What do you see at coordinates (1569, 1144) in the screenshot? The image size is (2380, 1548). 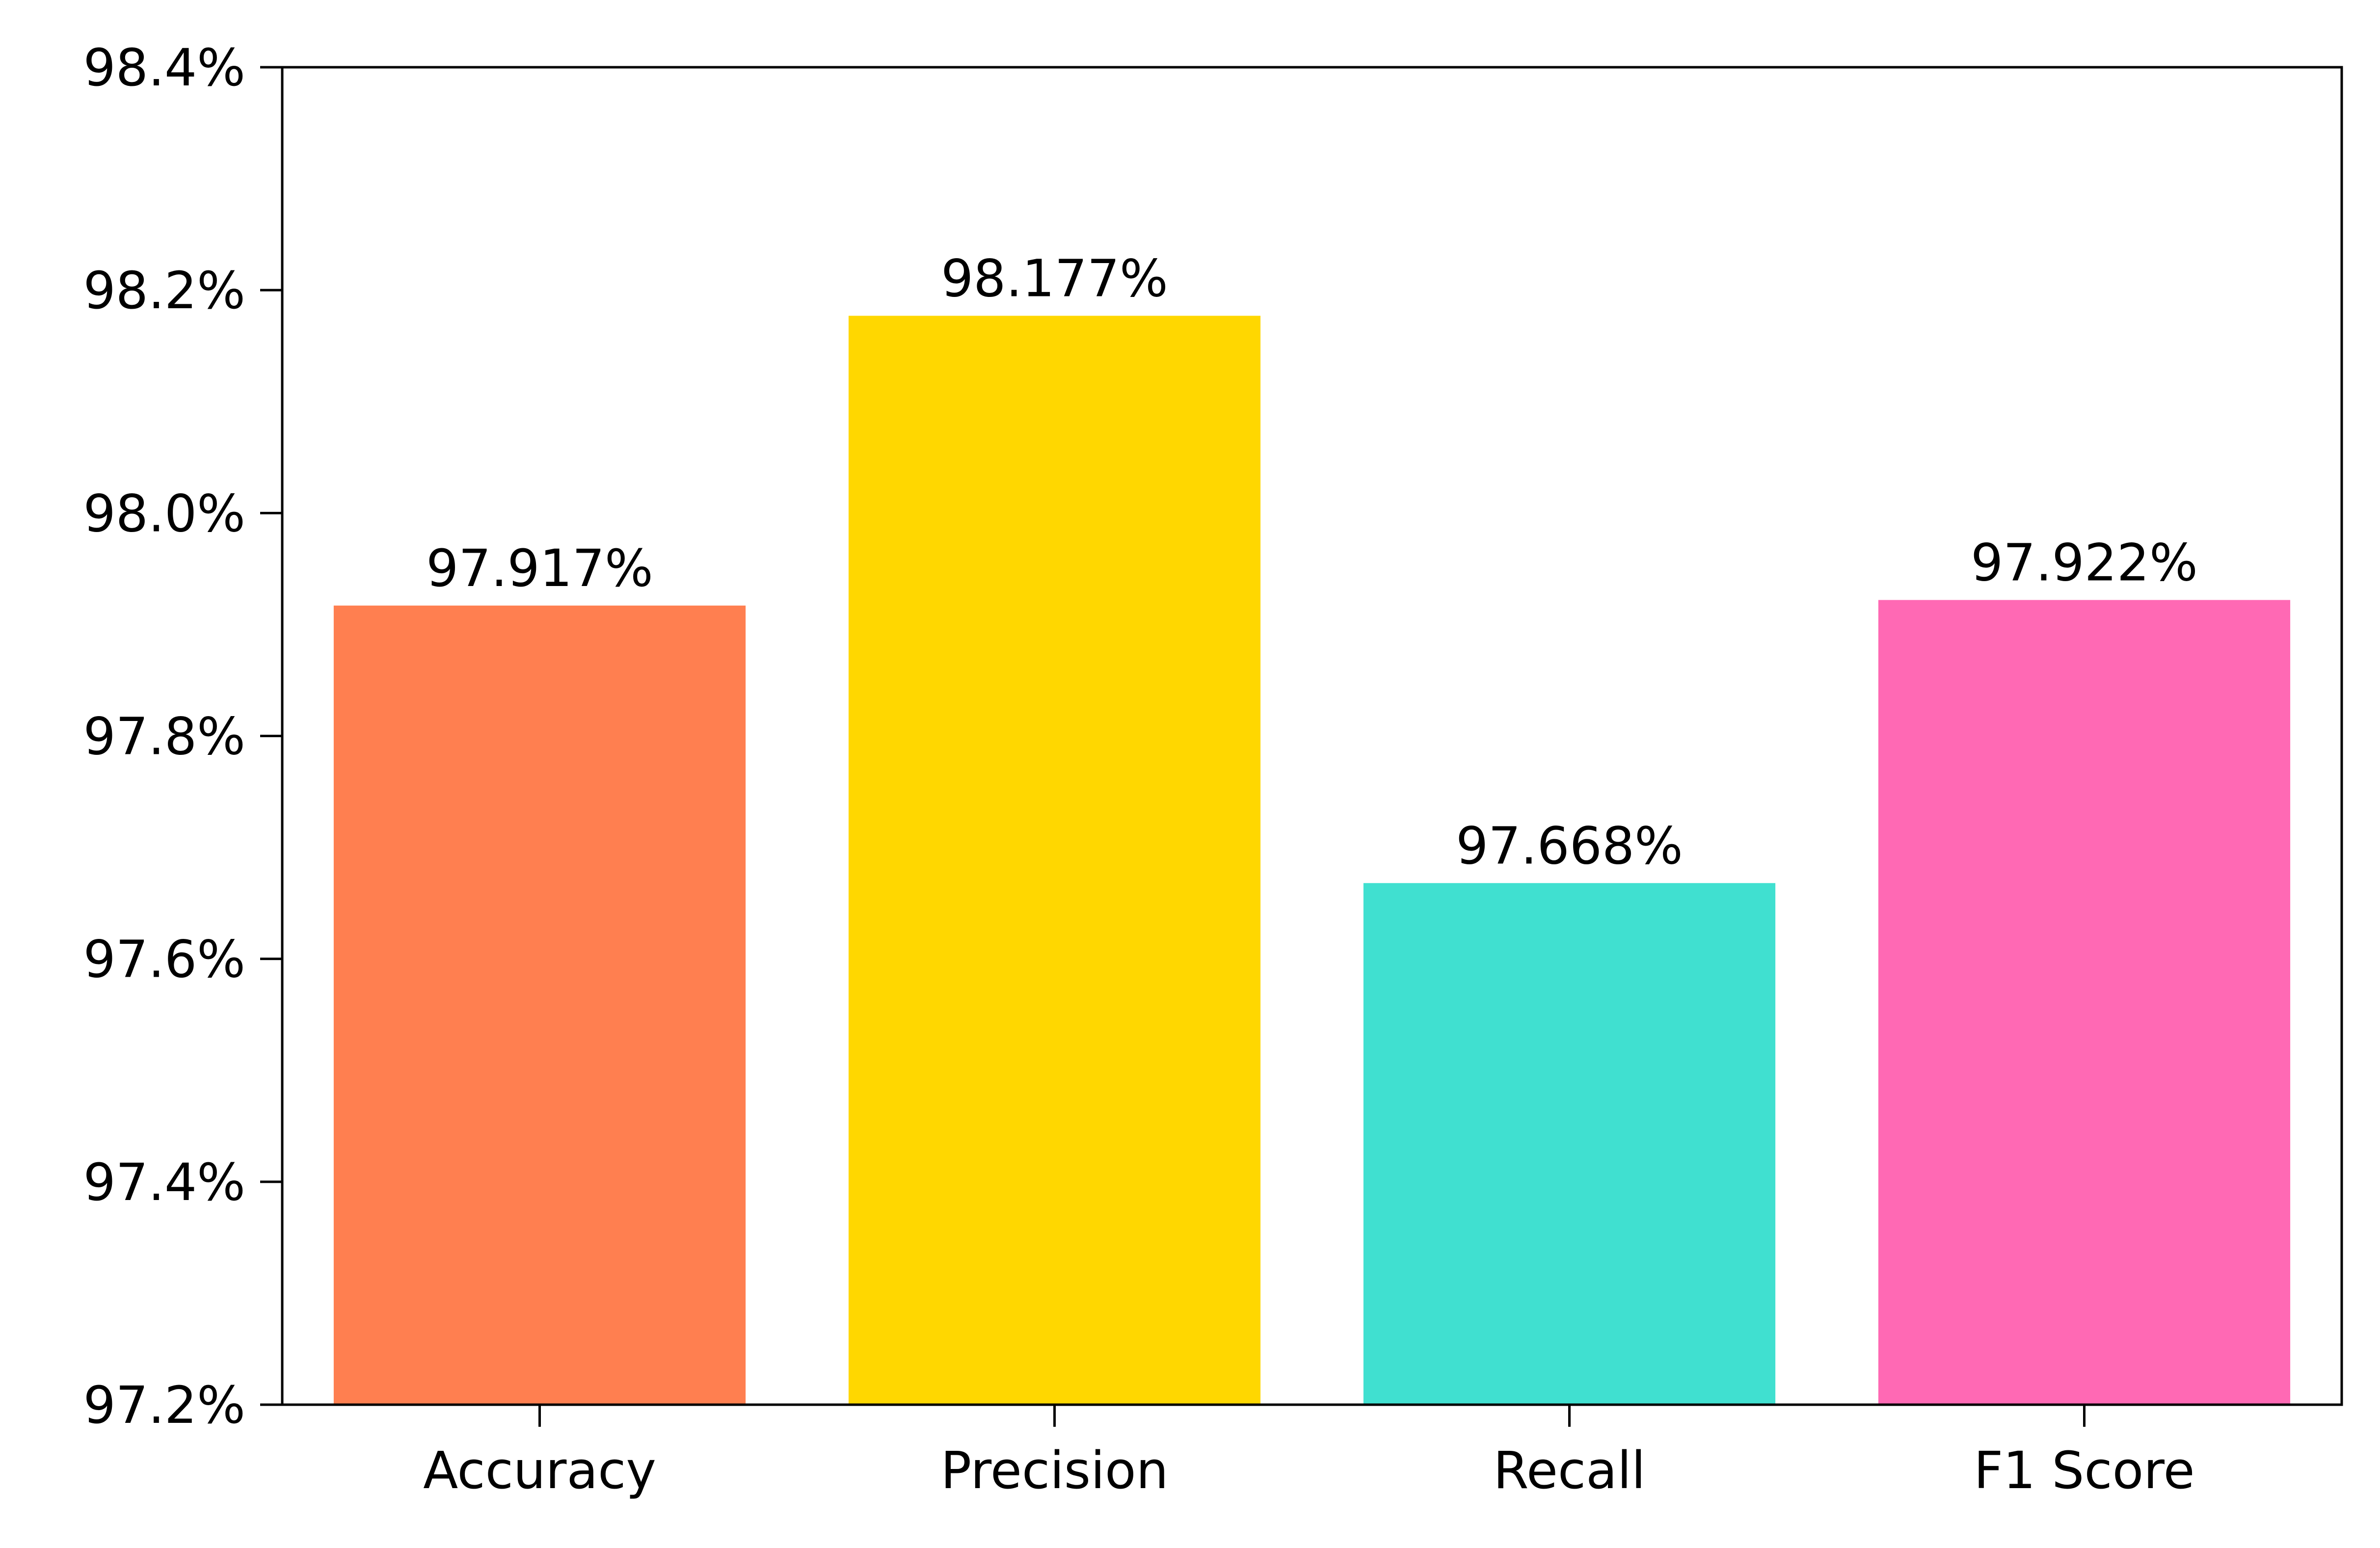 I see `bar-recall` at bounding box center [1569, 1144].